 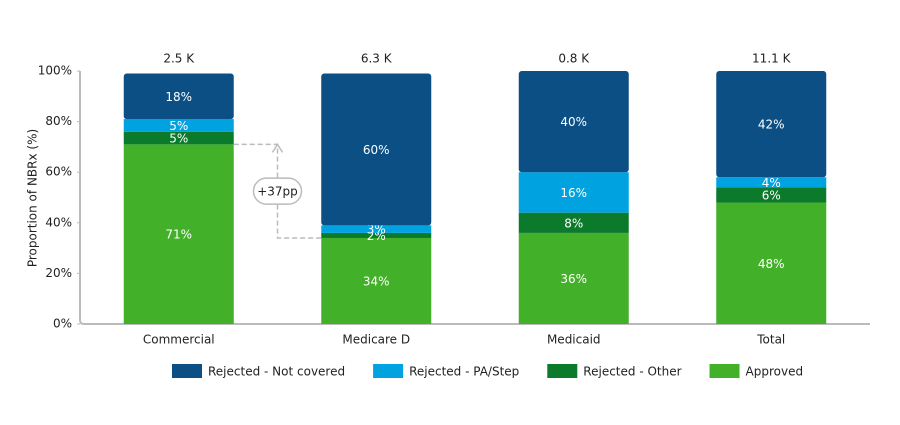 What do you see at coordinates (58, 121) in the screenshot?
I see `y-tick-label: 80%` at bounding box center [58, 121].